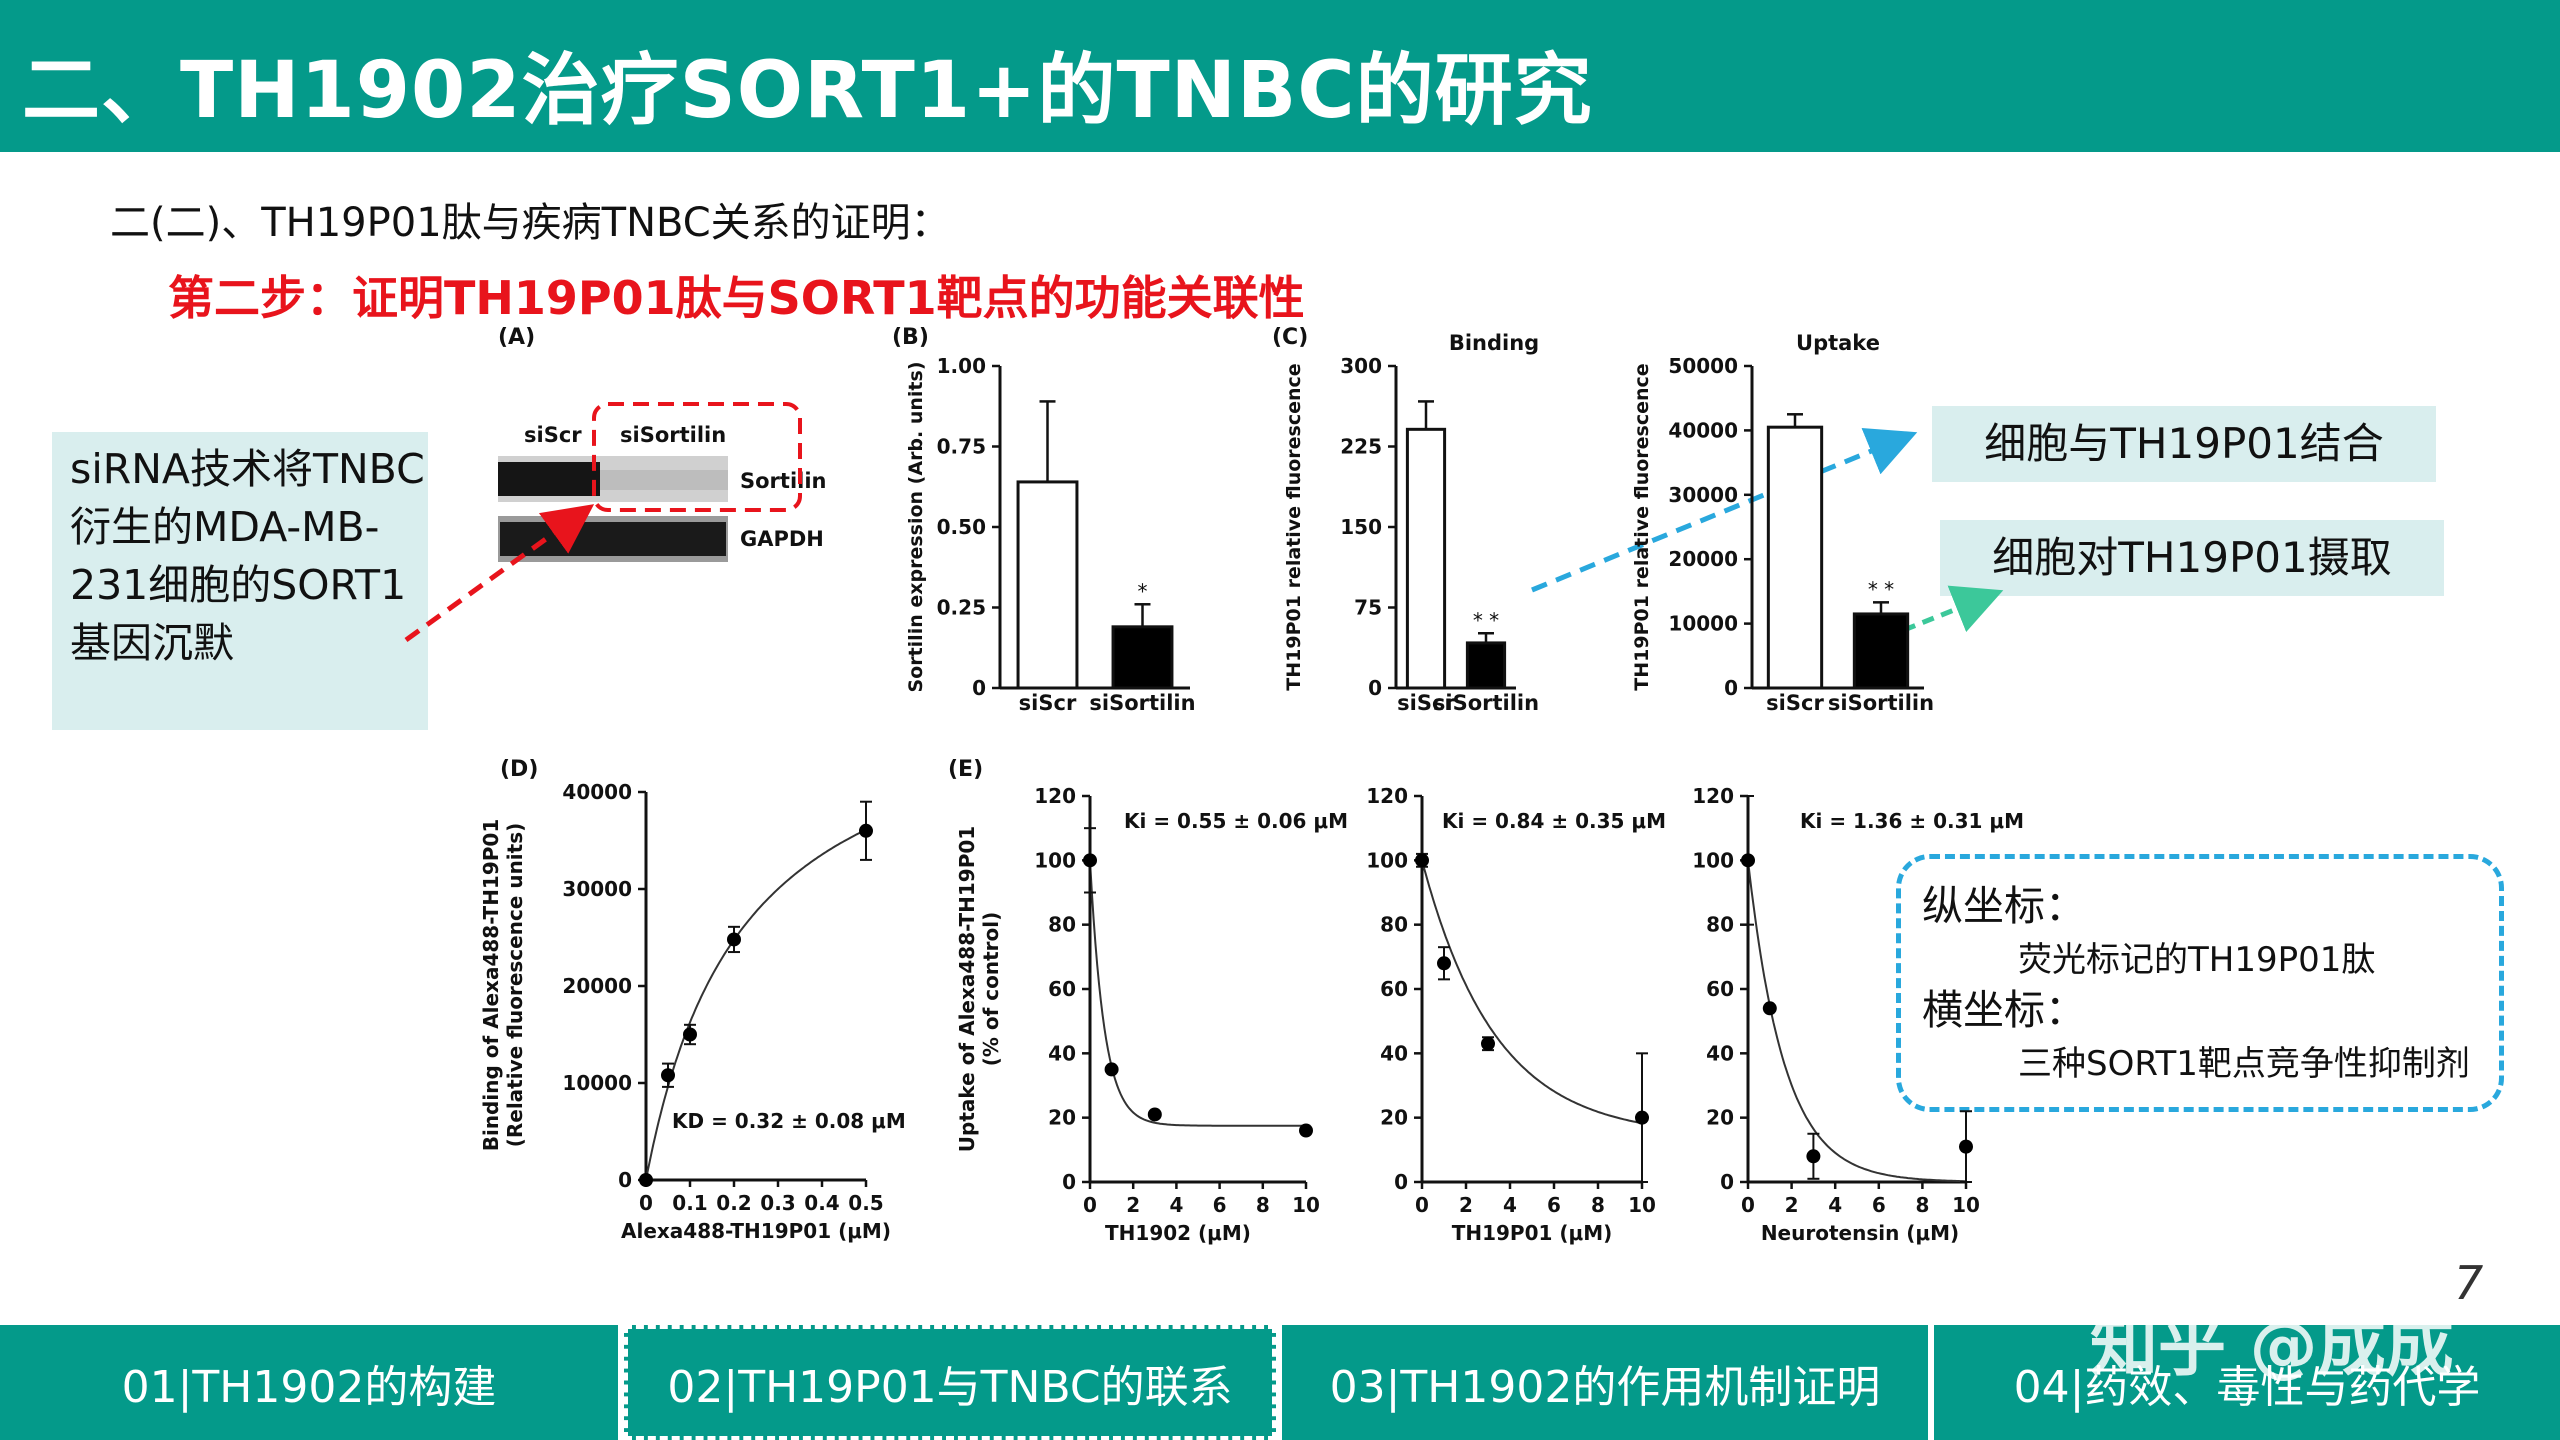  What do you see at coordinates (499, 573) in the screenshot?
I see `red-arrow` at bounding box center [499, 573].